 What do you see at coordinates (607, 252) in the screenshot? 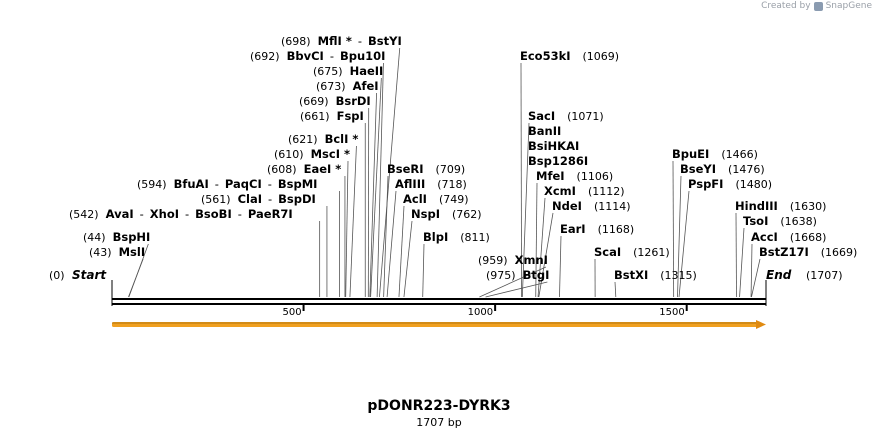
I see `enzyme-name: ScaI` at bounding box center [607, 252].